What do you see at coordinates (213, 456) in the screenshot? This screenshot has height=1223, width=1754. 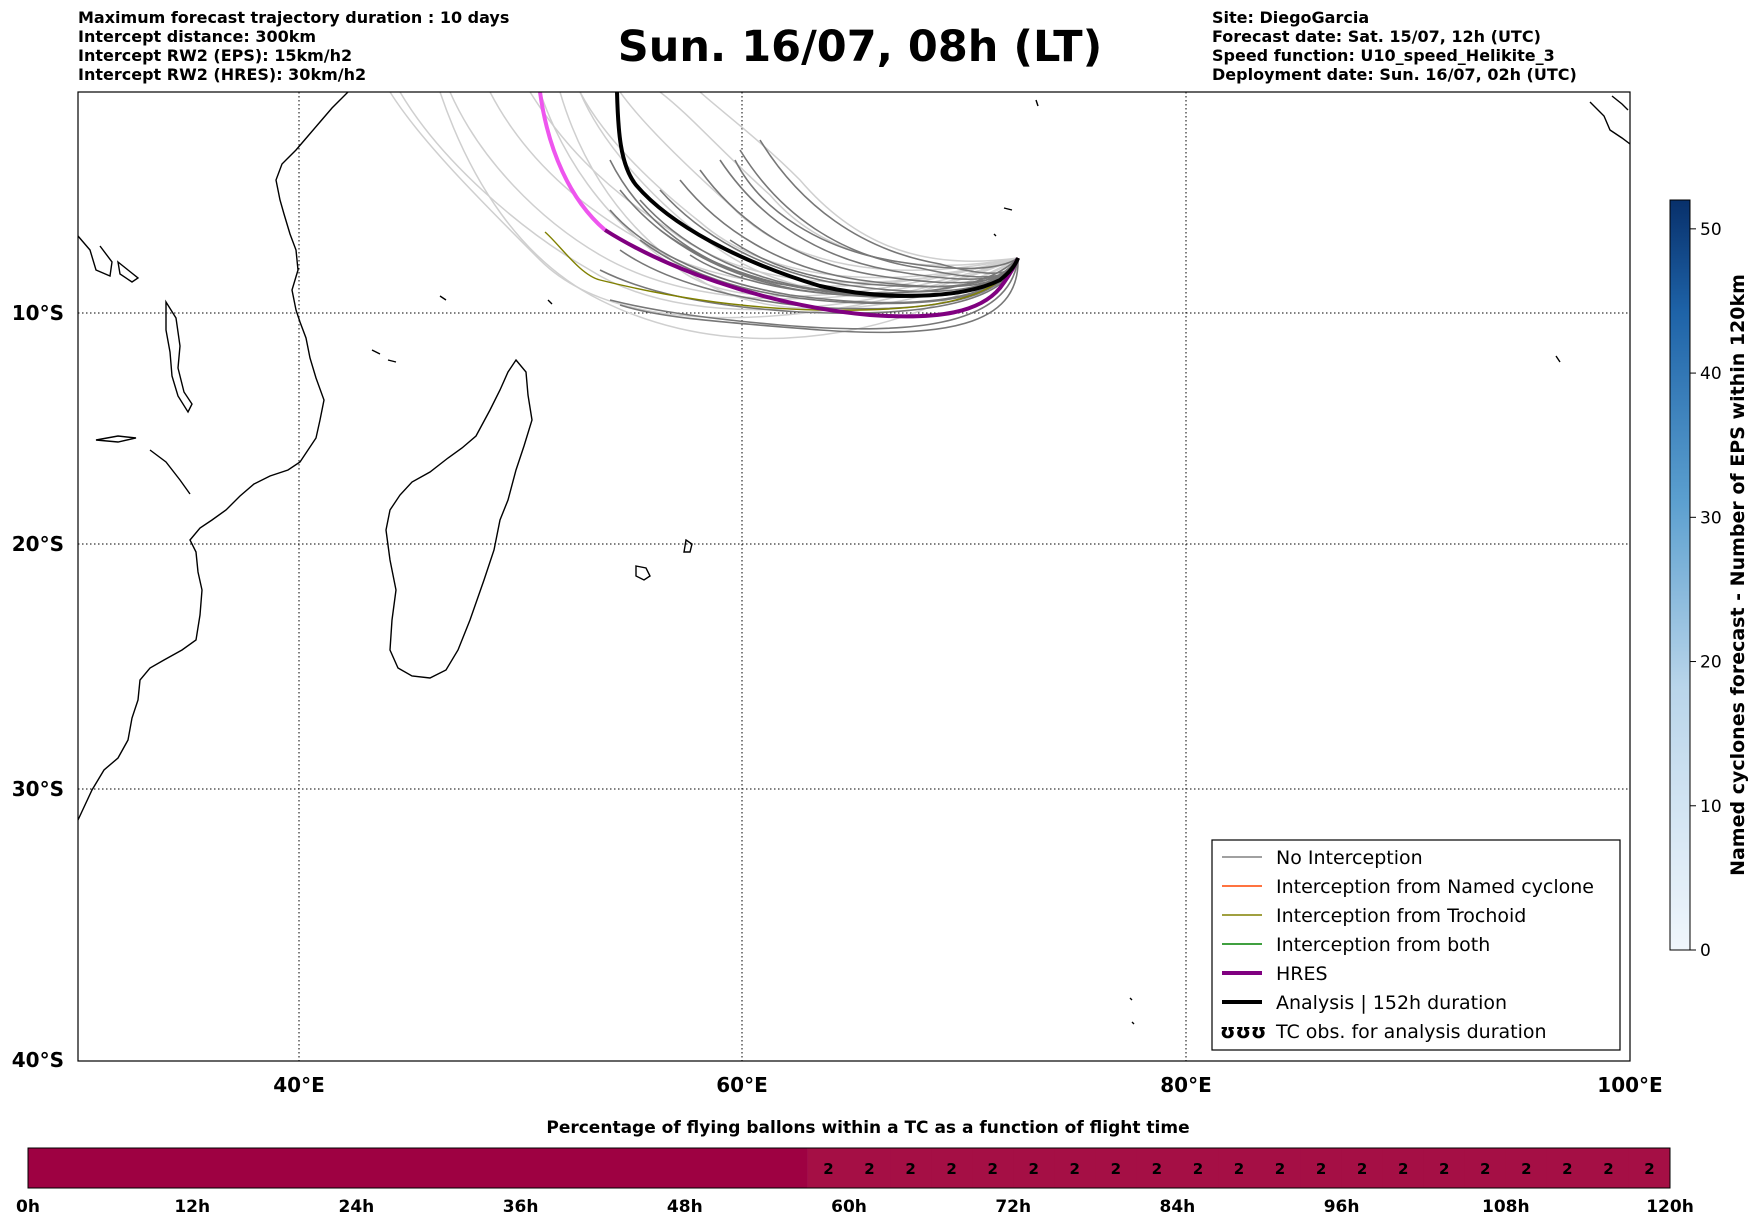 I see `africa-coastline` at bounding box center [213, 456].